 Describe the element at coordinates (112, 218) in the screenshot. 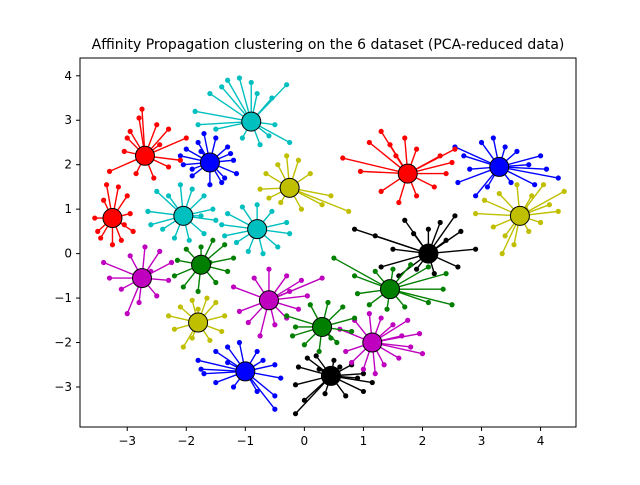

I see `cluster-4-center` at that location.